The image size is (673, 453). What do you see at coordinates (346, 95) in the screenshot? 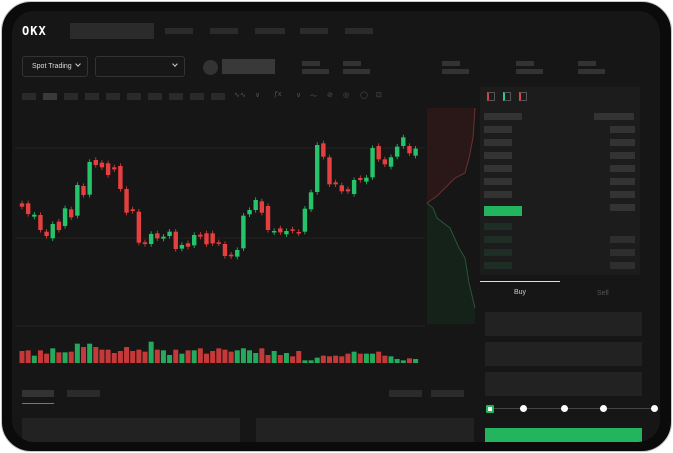
I see `settings-icon: ◎` at bounding box center [346, 95].